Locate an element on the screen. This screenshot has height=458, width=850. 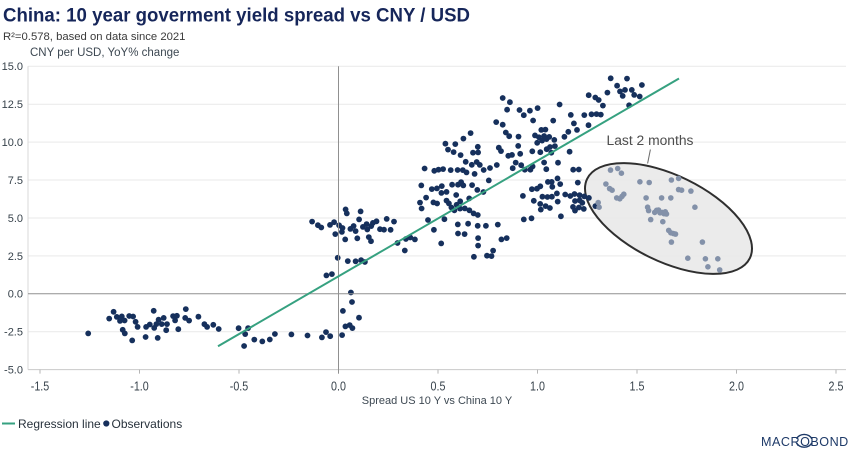
svg-text: -5.0 is located at coordinates (13, 371).